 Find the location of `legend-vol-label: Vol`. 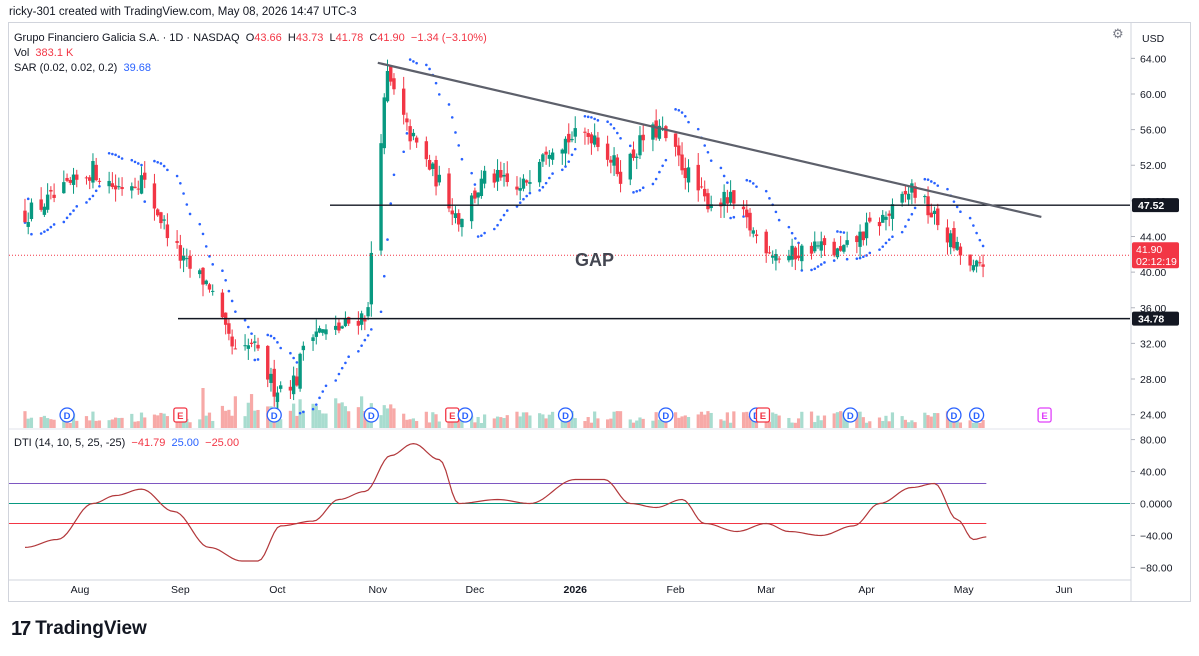

legend-vol-label: Vol is located at coordinates (22, 53).